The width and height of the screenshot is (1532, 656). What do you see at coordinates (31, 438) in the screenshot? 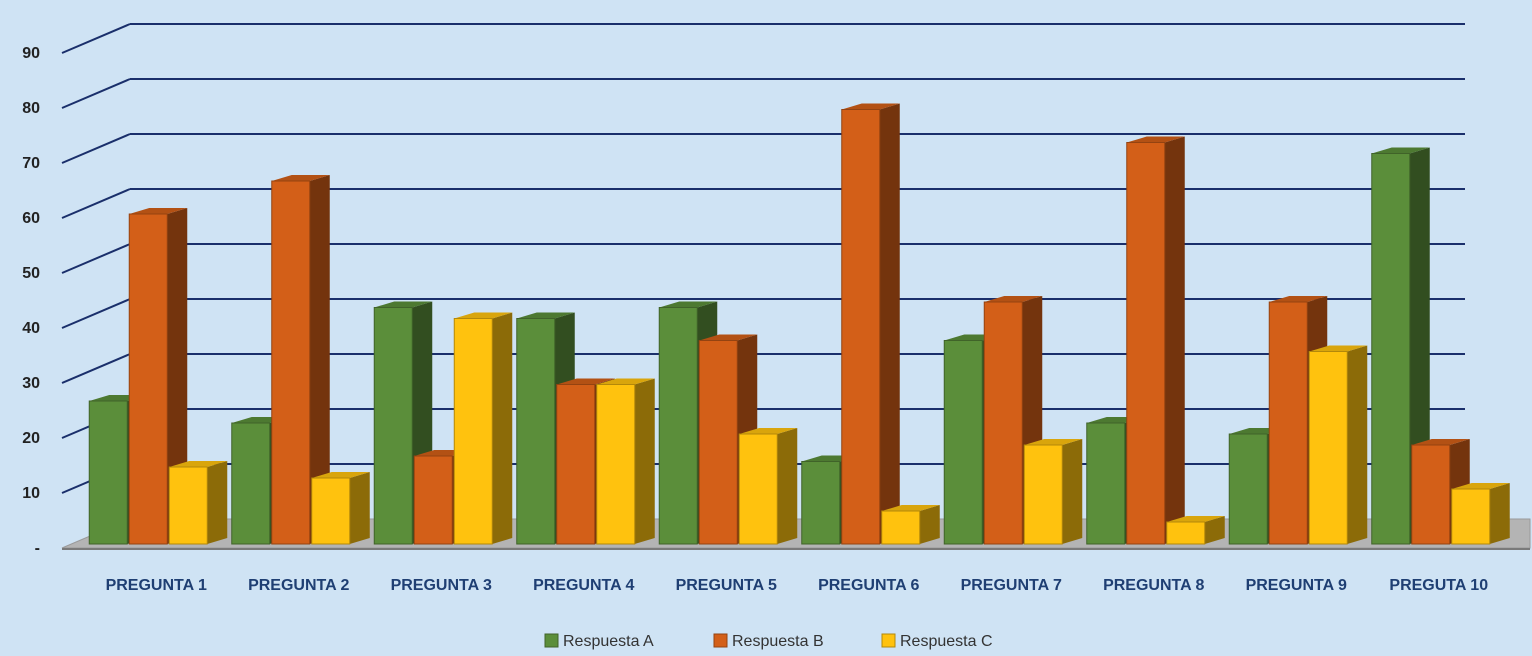
I see `y-tick-label: 20` at bounding box center [31, 438].